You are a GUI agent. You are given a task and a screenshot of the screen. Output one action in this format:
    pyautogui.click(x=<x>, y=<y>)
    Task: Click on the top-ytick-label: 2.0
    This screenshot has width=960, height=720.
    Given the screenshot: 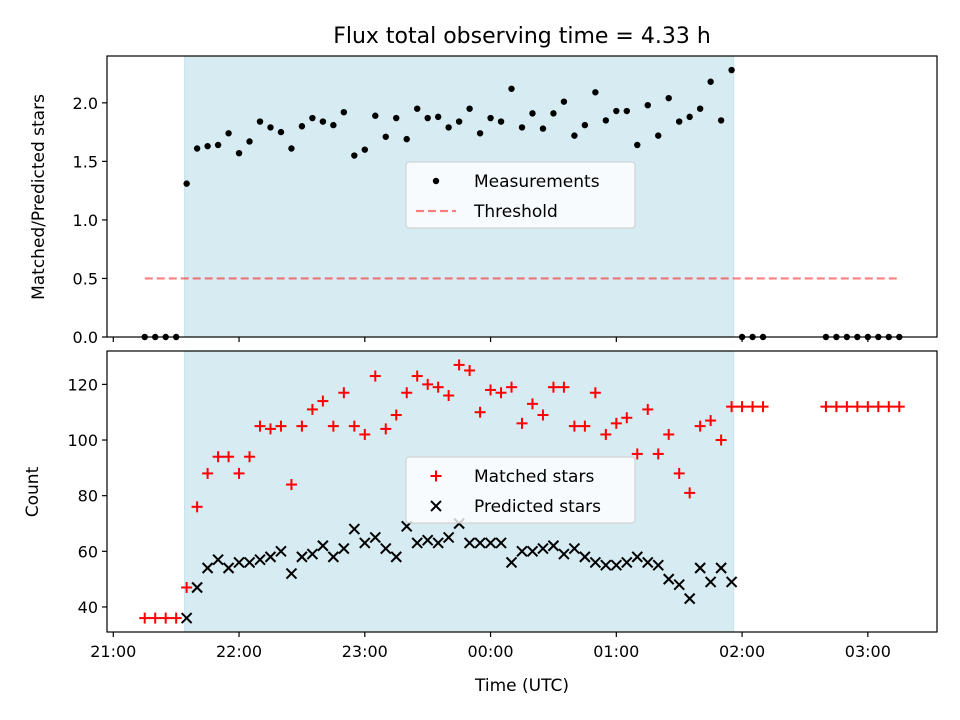 What is the action you would take?
    pyautogui.click(x=85, y=103)
    